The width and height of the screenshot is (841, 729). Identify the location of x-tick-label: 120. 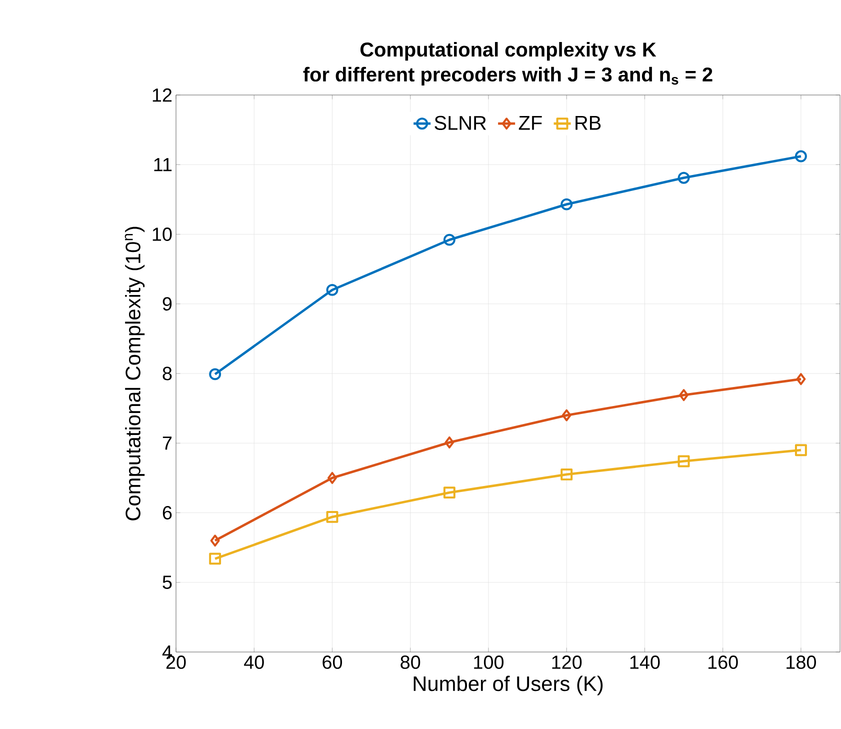
(567, 662).